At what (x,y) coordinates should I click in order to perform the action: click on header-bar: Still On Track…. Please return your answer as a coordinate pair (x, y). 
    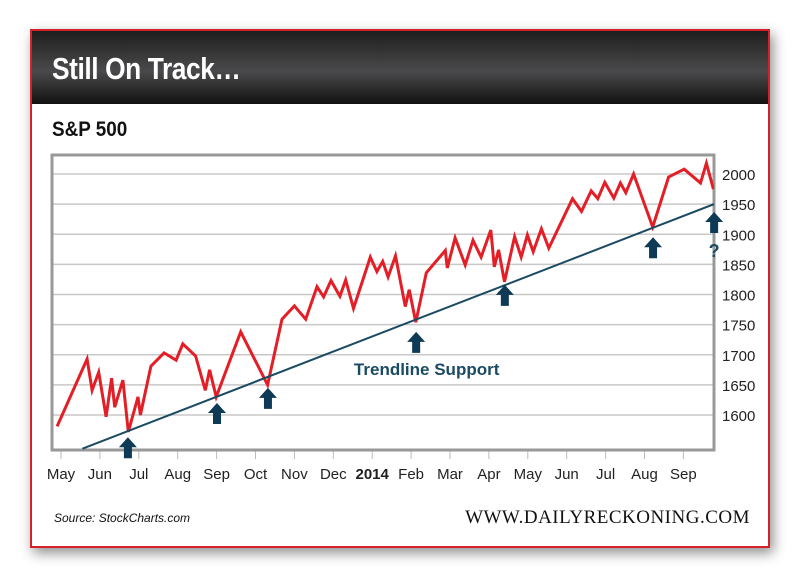
    Looking at the image, I should click on (400, 67).